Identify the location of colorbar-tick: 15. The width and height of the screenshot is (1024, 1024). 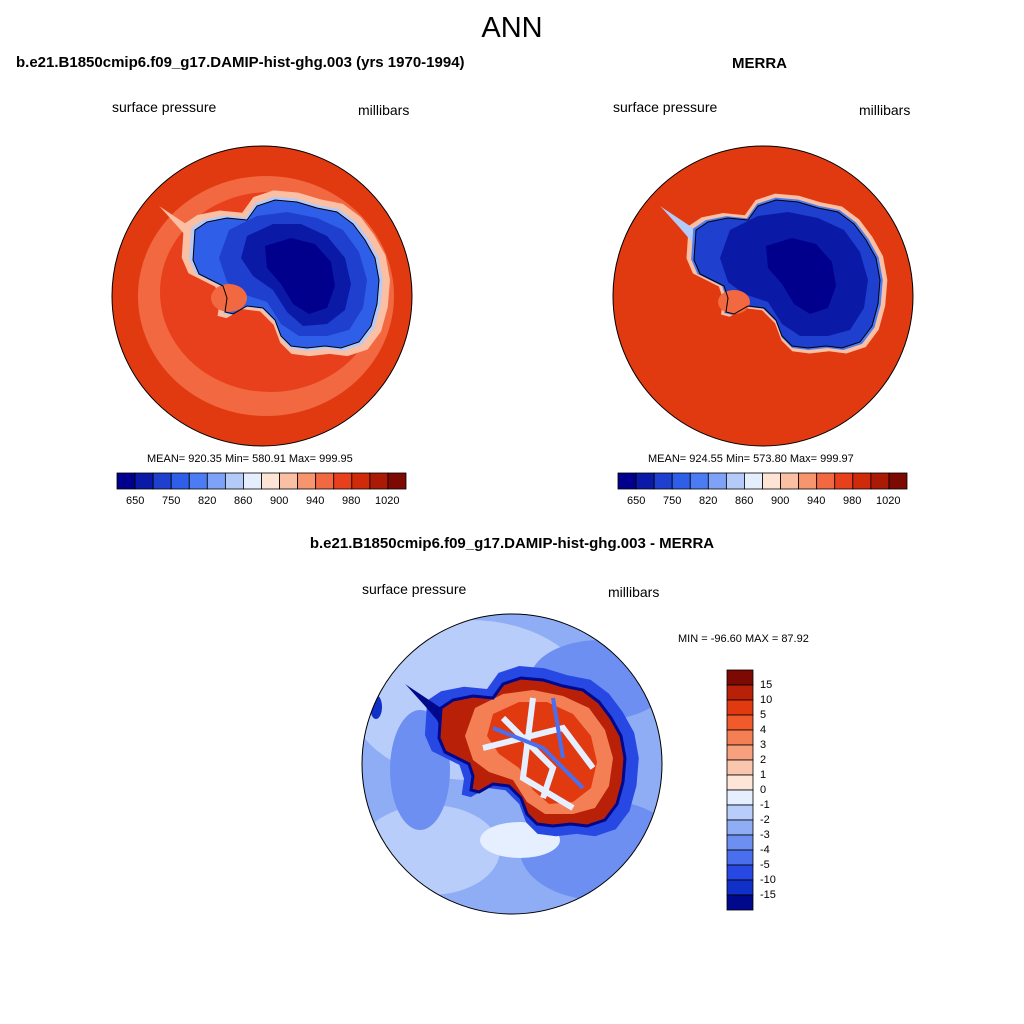
(766, 685).